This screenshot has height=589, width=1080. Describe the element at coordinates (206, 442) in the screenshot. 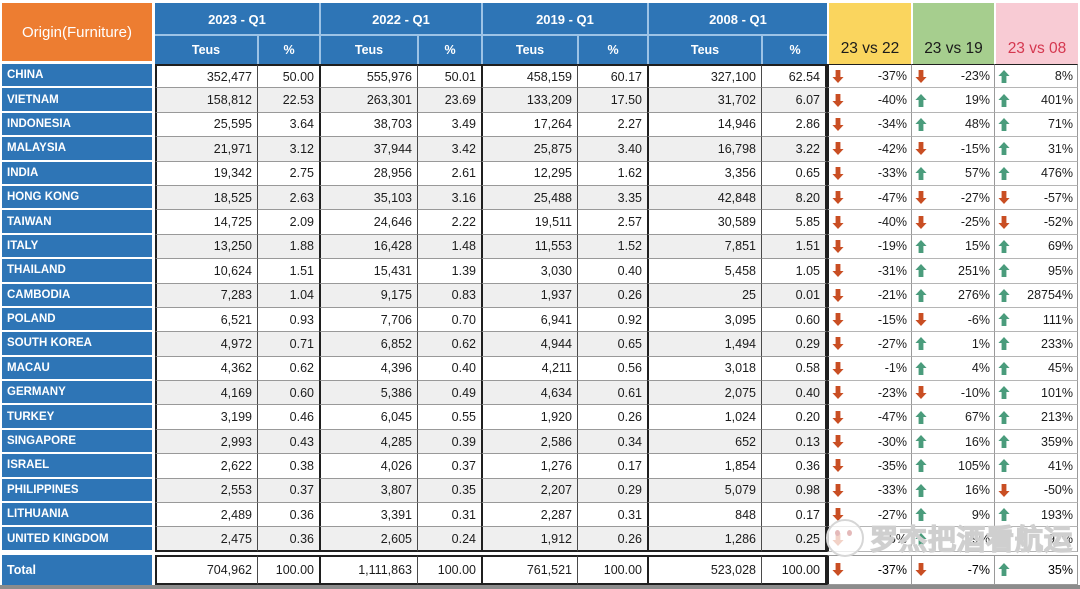

I see `teus-value-cell: 2,993` at that location.